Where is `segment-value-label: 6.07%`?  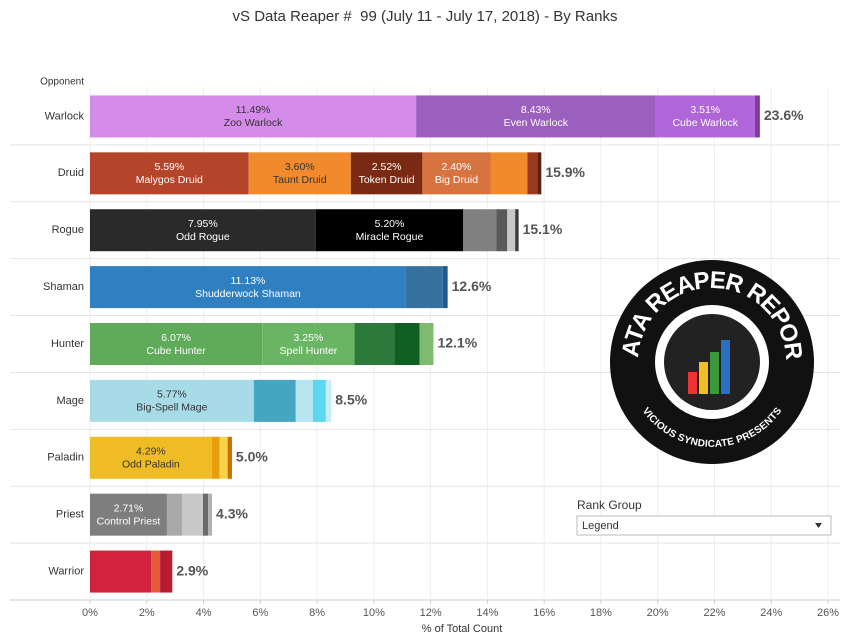
segment-value-label: 6.07% is located at coordinates (176, 338).